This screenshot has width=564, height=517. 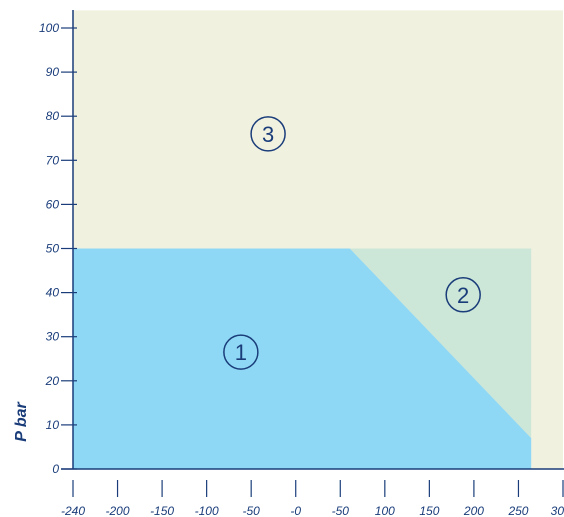 I want to click on x-axis: -240 -200 -150 -100 -50 -0 -50 100 150 200 250 30, so click(x=312, y=492).